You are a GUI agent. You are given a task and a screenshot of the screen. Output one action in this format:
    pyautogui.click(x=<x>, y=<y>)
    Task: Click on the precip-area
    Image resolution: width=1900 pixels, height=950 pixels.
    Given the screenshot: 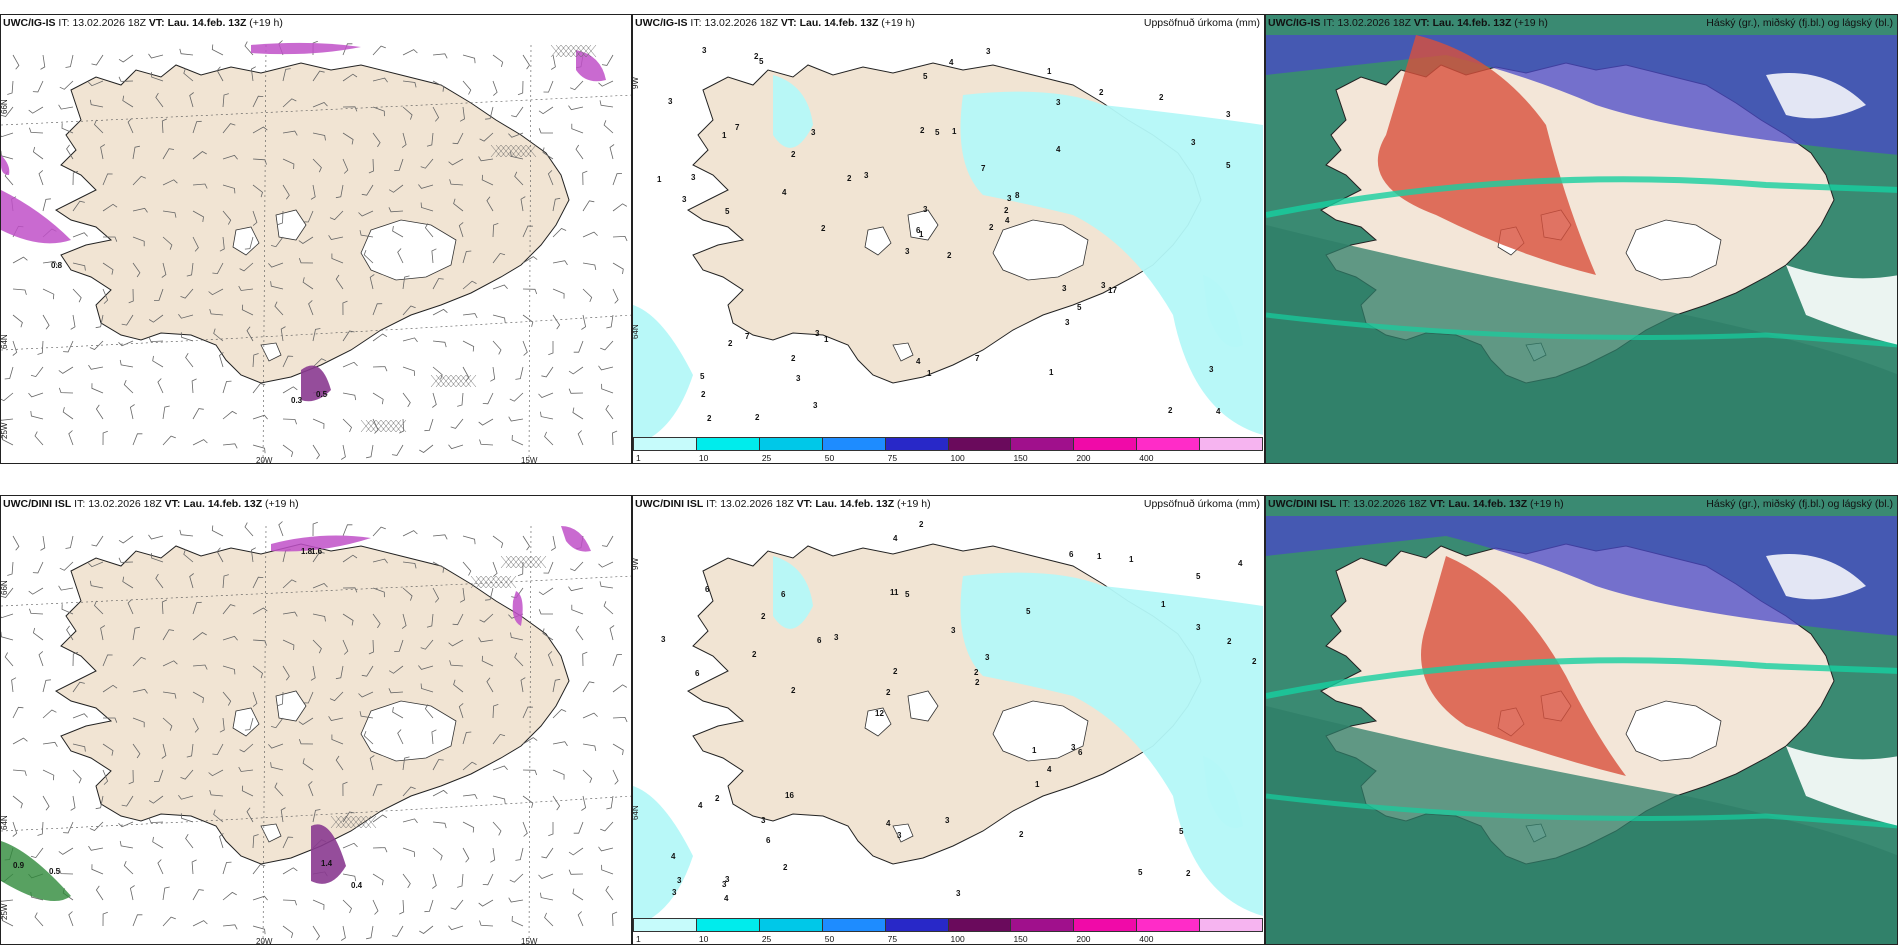 What is the action you would take?
    pyautogui.click(x=793, y=592)
    